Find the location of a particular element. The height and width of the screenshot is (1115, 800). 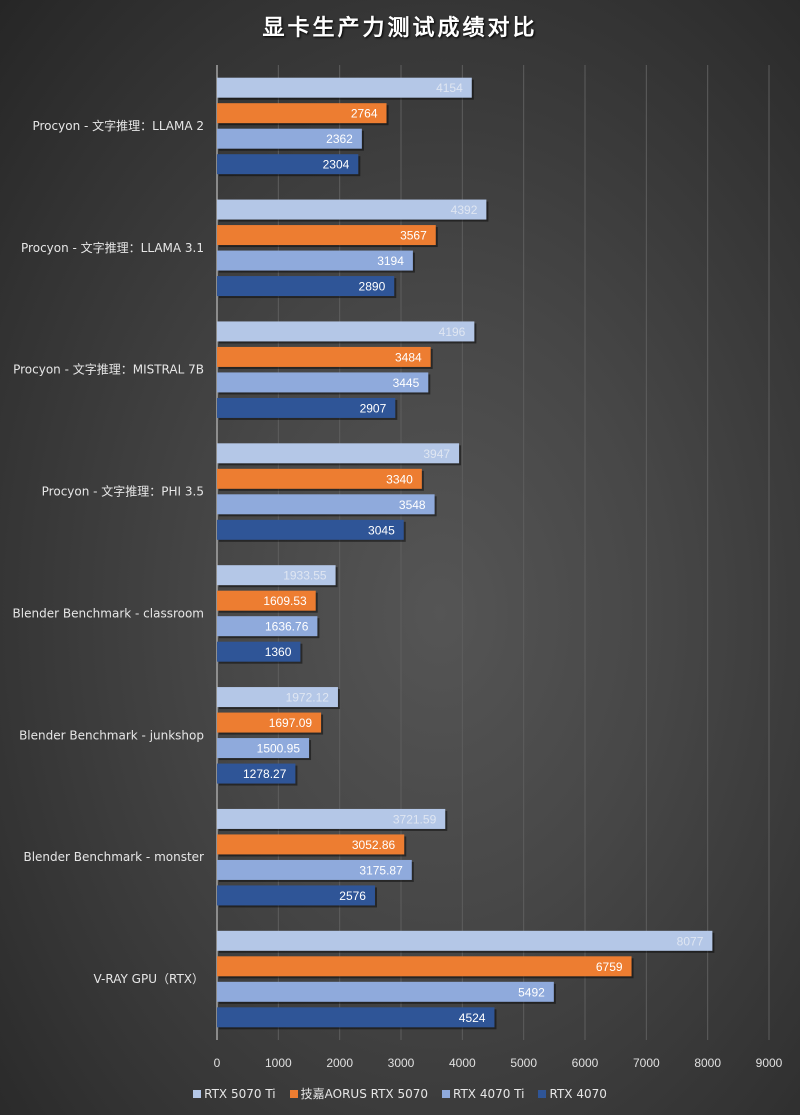

data-label: 4392 is located at coordinates (464, 210).